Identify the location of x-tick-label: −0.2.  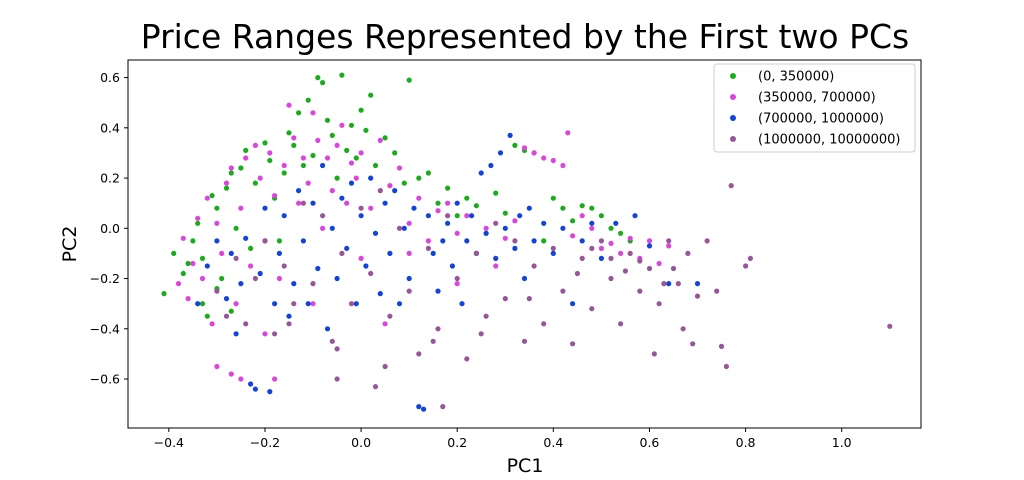
(265, 442).